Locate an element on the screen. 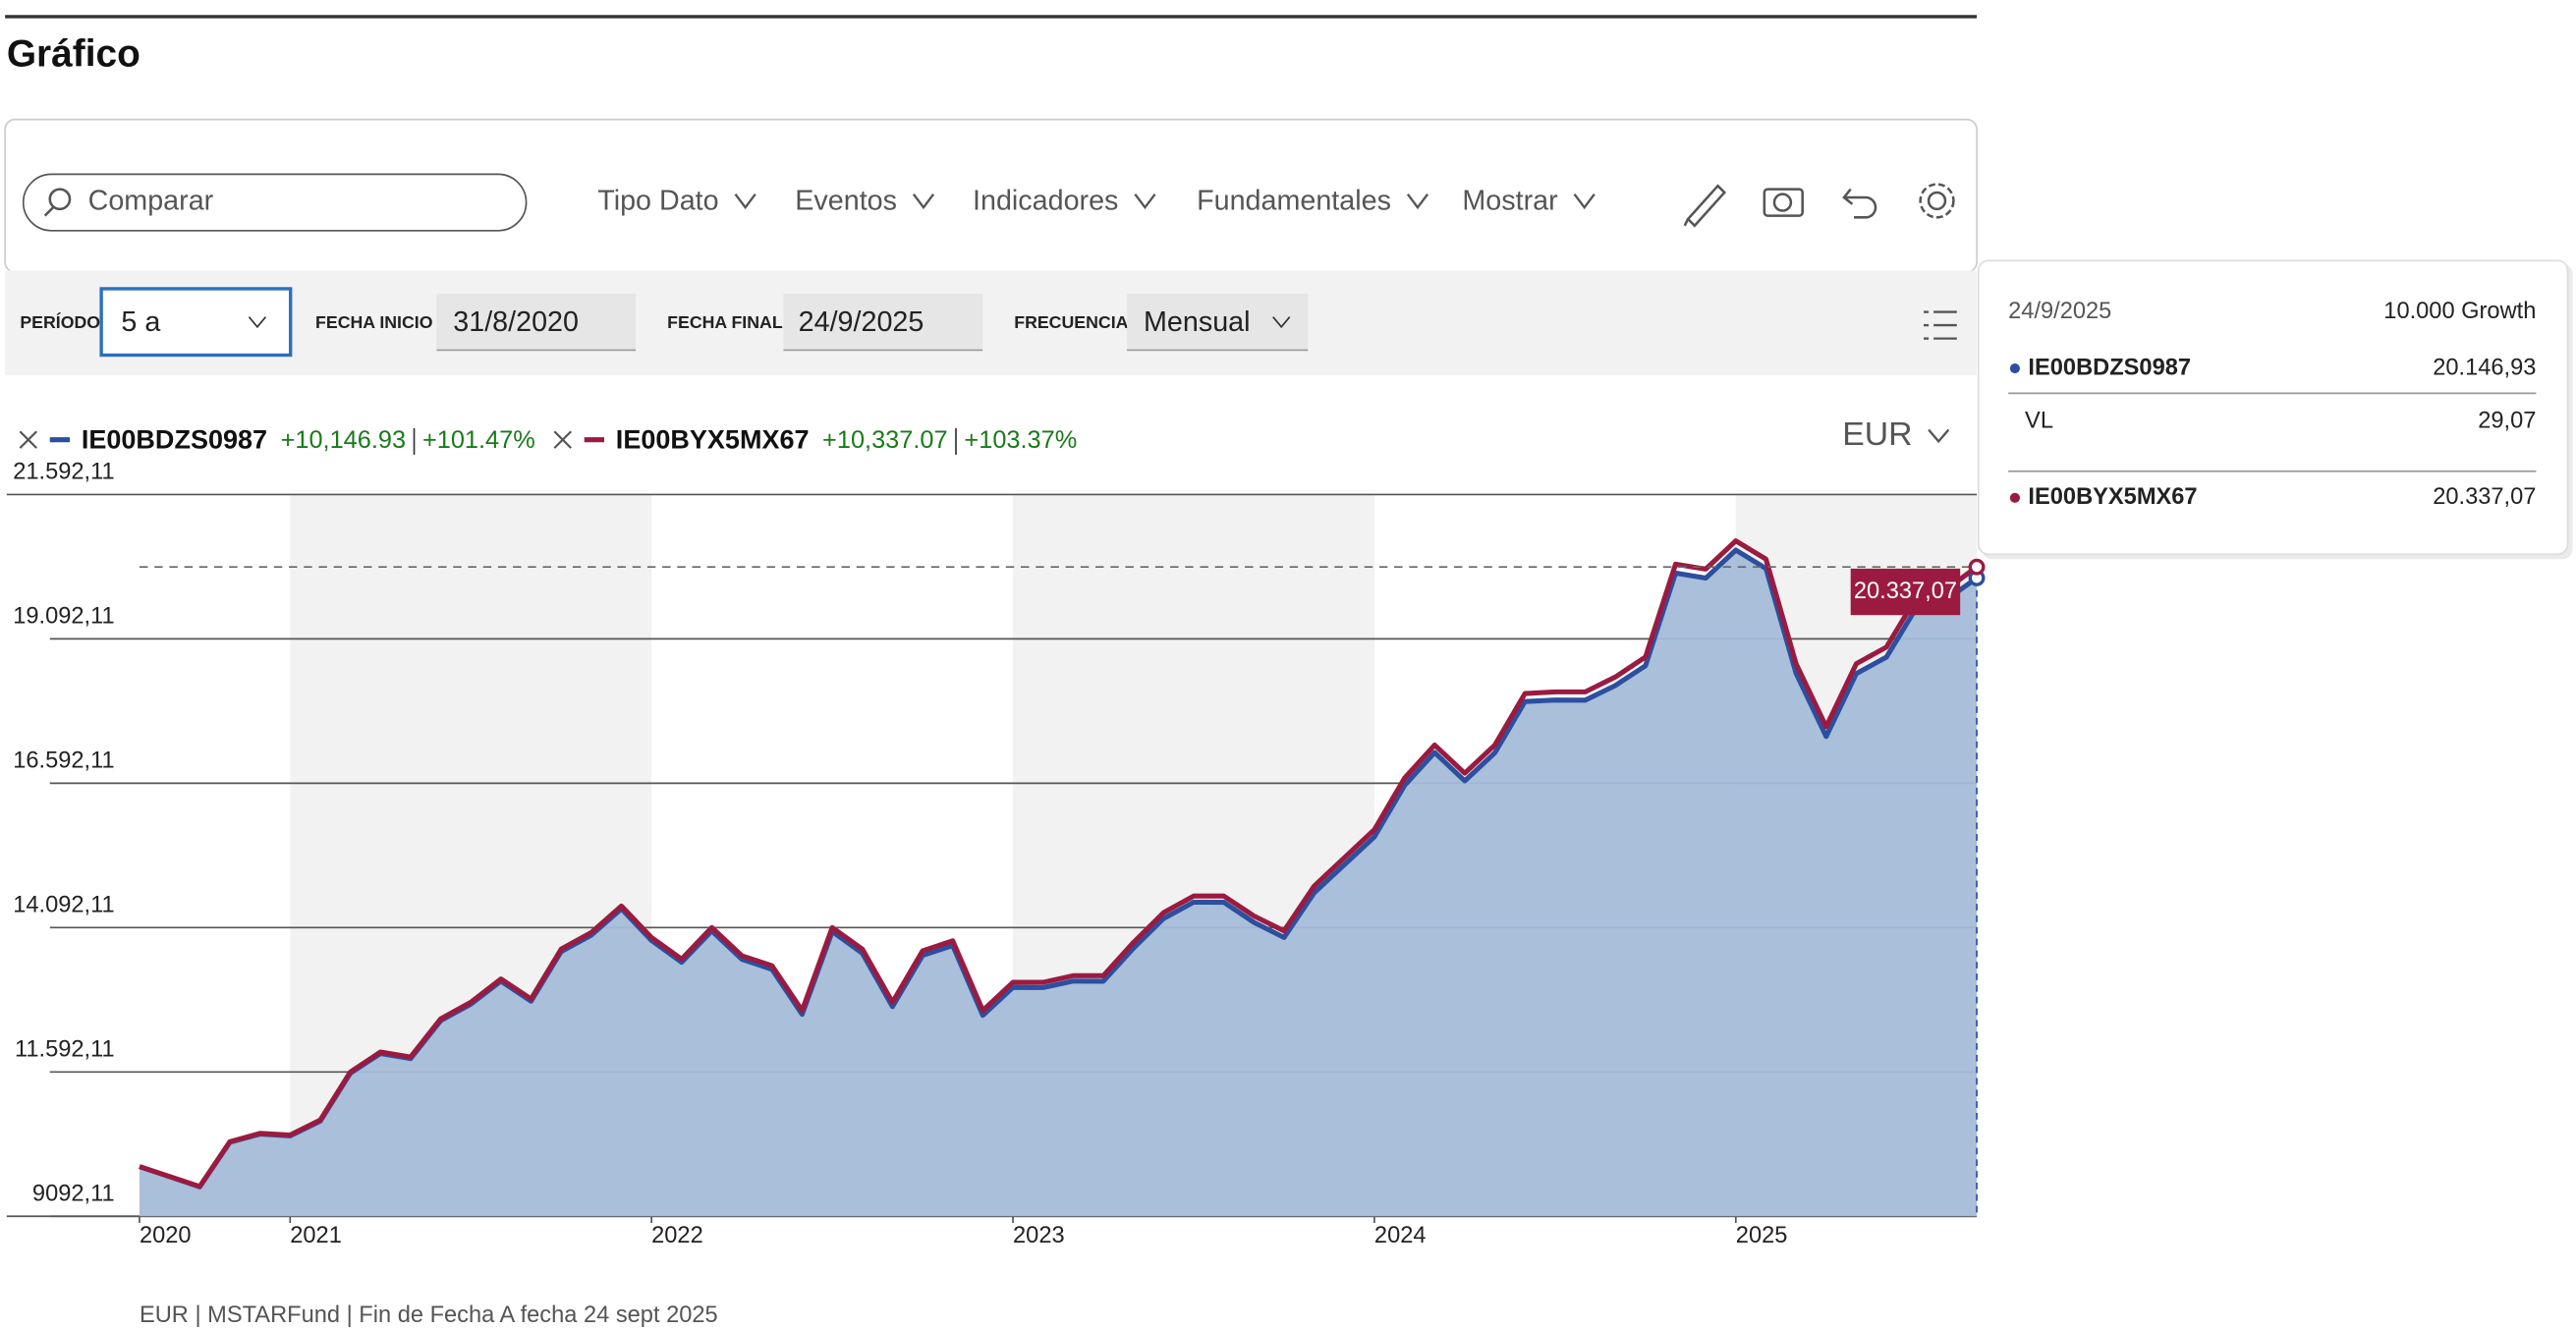 This screenshot has height=1330, width=2576. value-tag is located at coordinates (1905, 592).